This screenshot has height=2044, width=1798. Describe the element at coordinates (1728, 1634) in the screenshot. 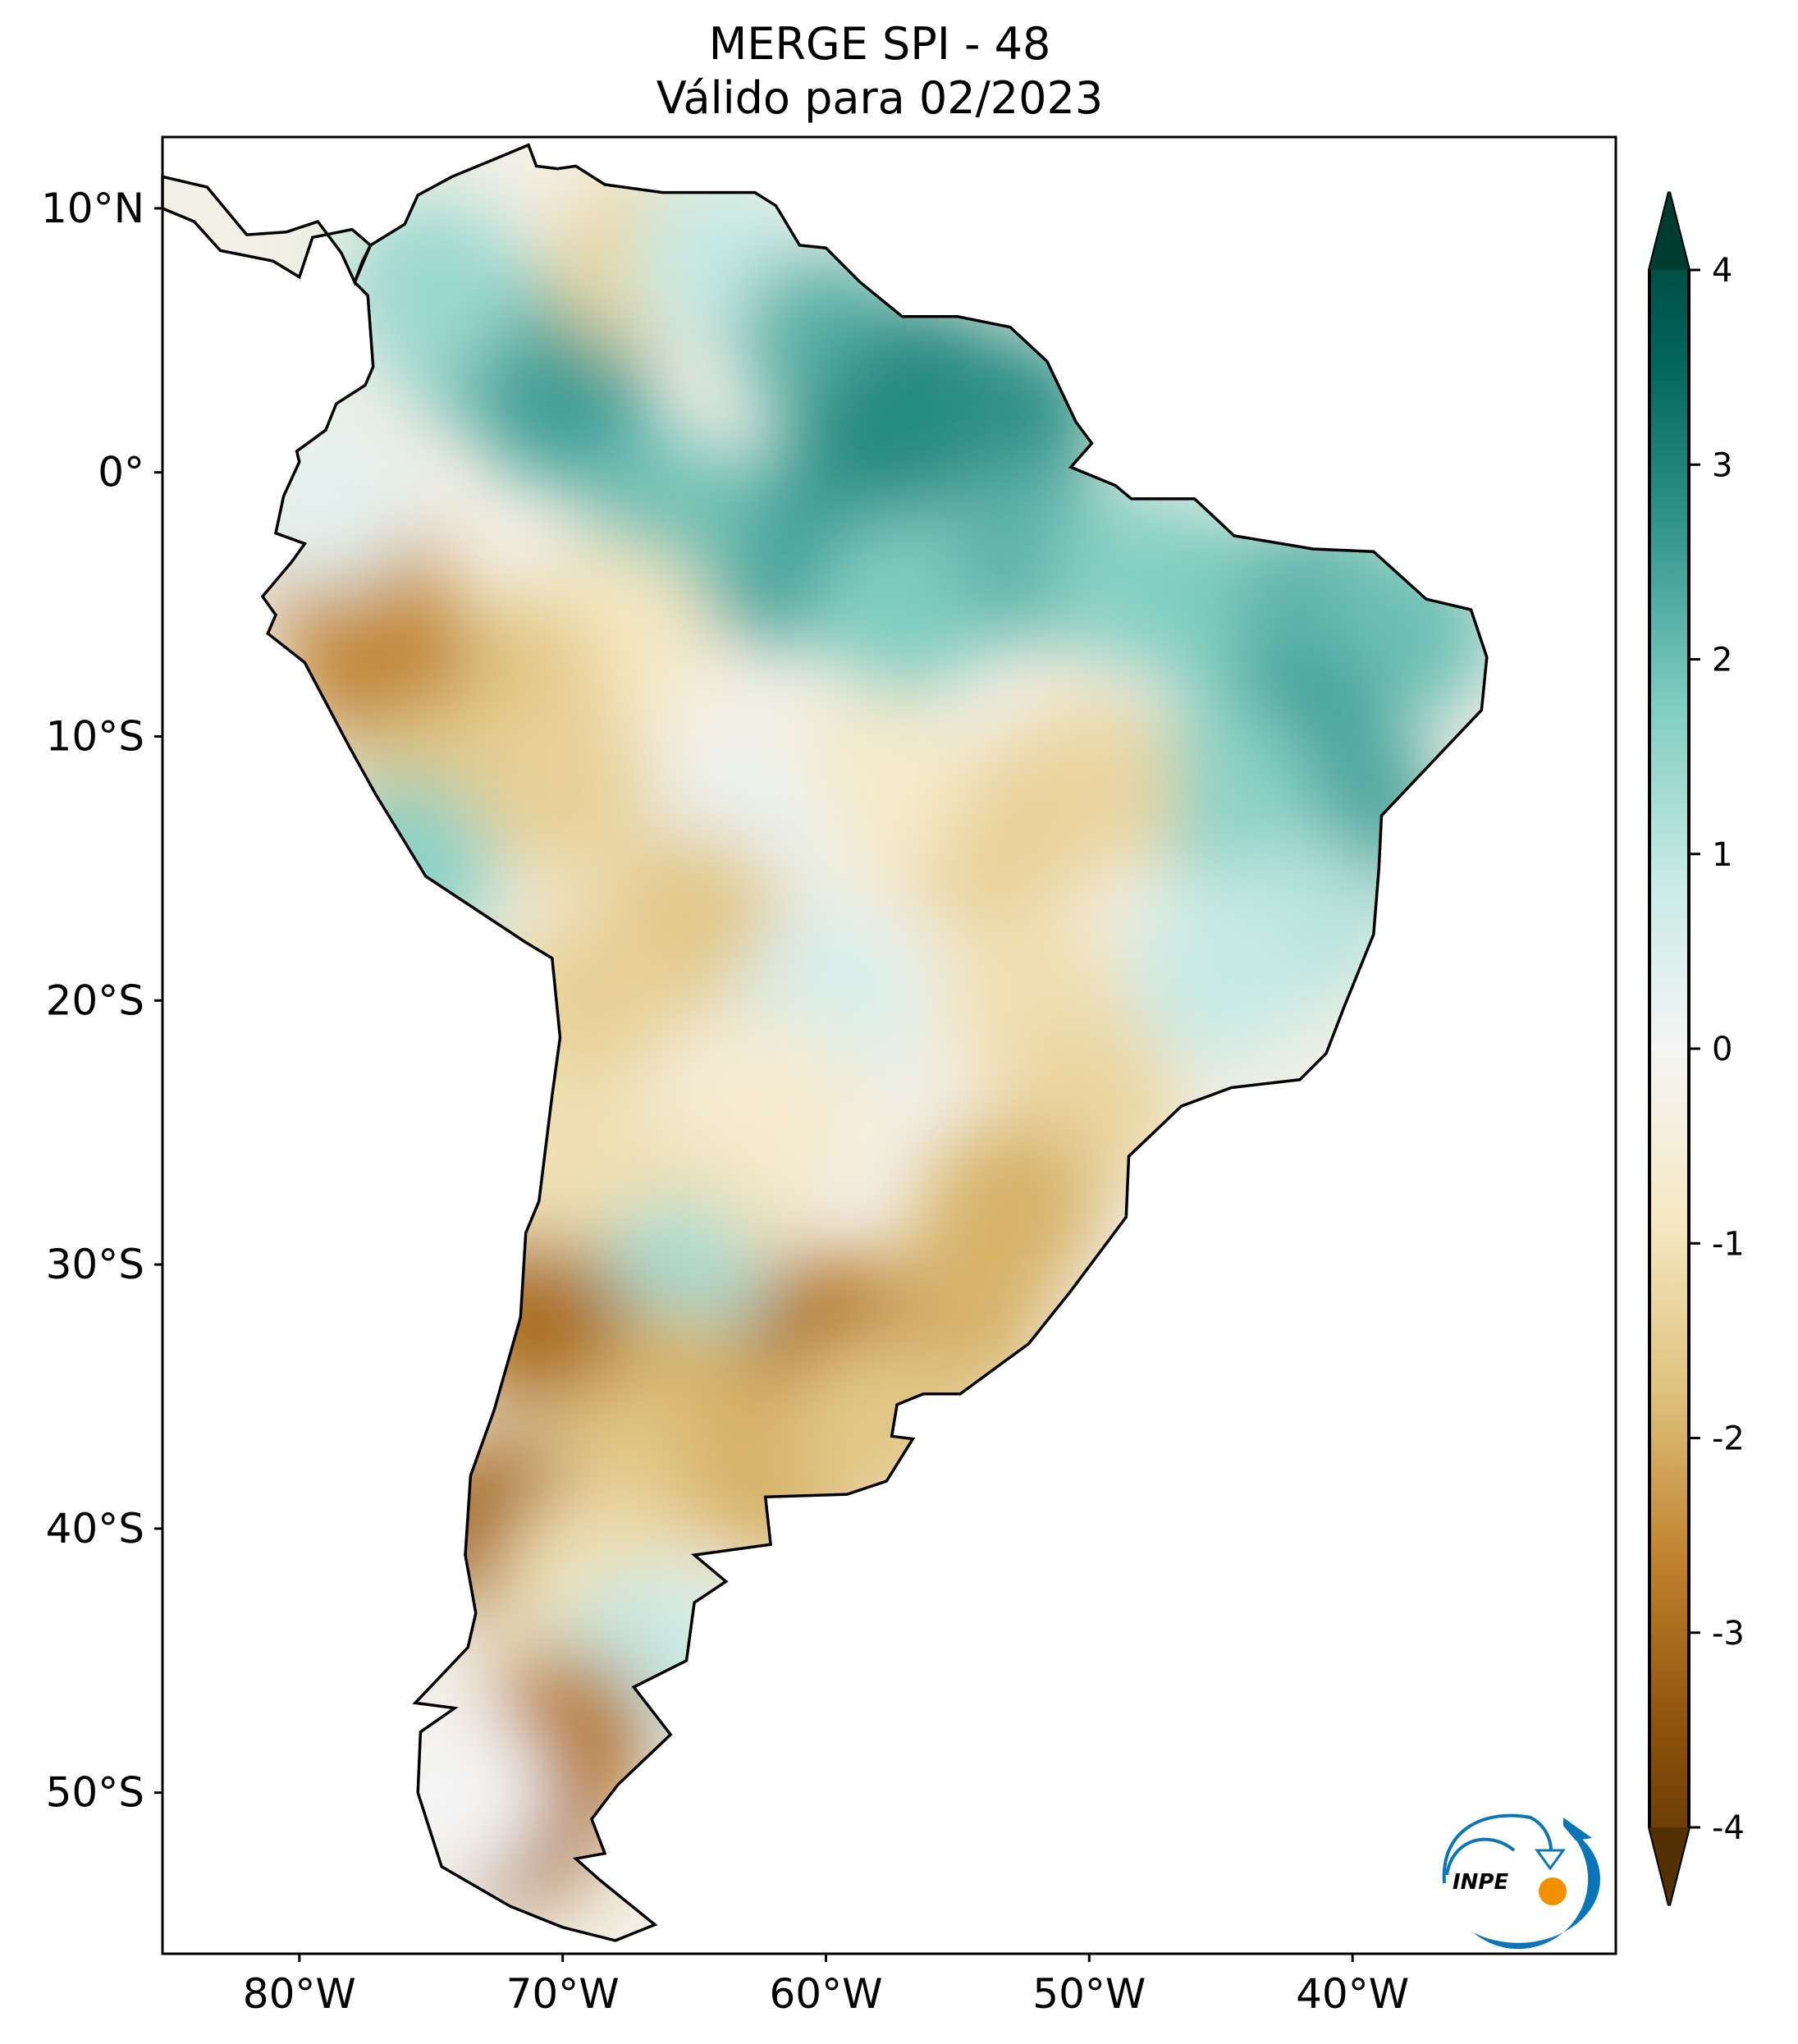

I see `colorbar-tick-label: -3` at that location.